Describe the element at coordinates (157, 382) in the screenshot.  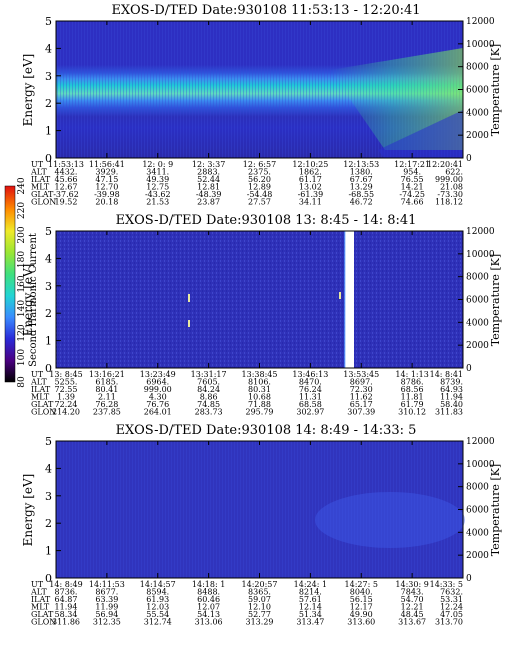
I see `ephemeris-value: 6964.` at that location.